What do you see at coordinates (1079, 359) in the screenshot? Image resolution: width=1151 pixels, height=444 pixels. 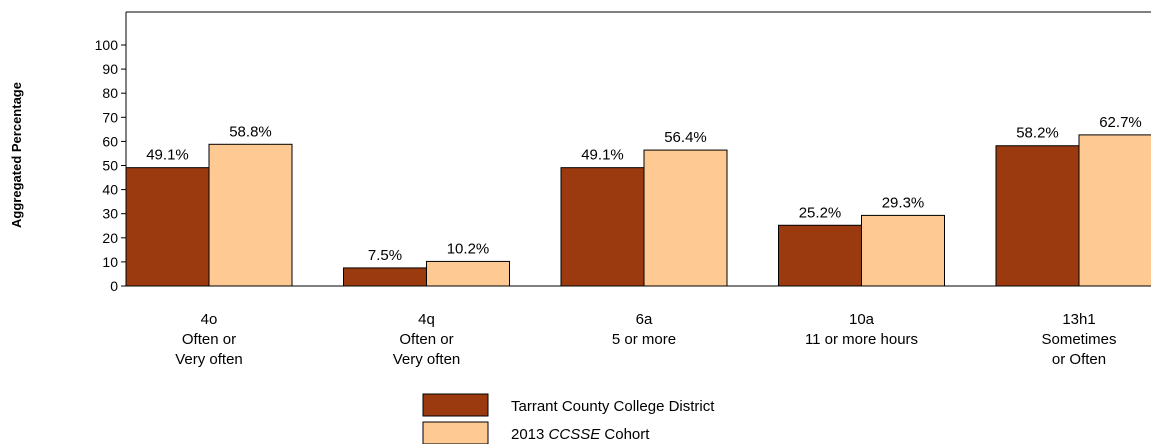 I see `category-label: or Often` at bounding box center [1079, 359].